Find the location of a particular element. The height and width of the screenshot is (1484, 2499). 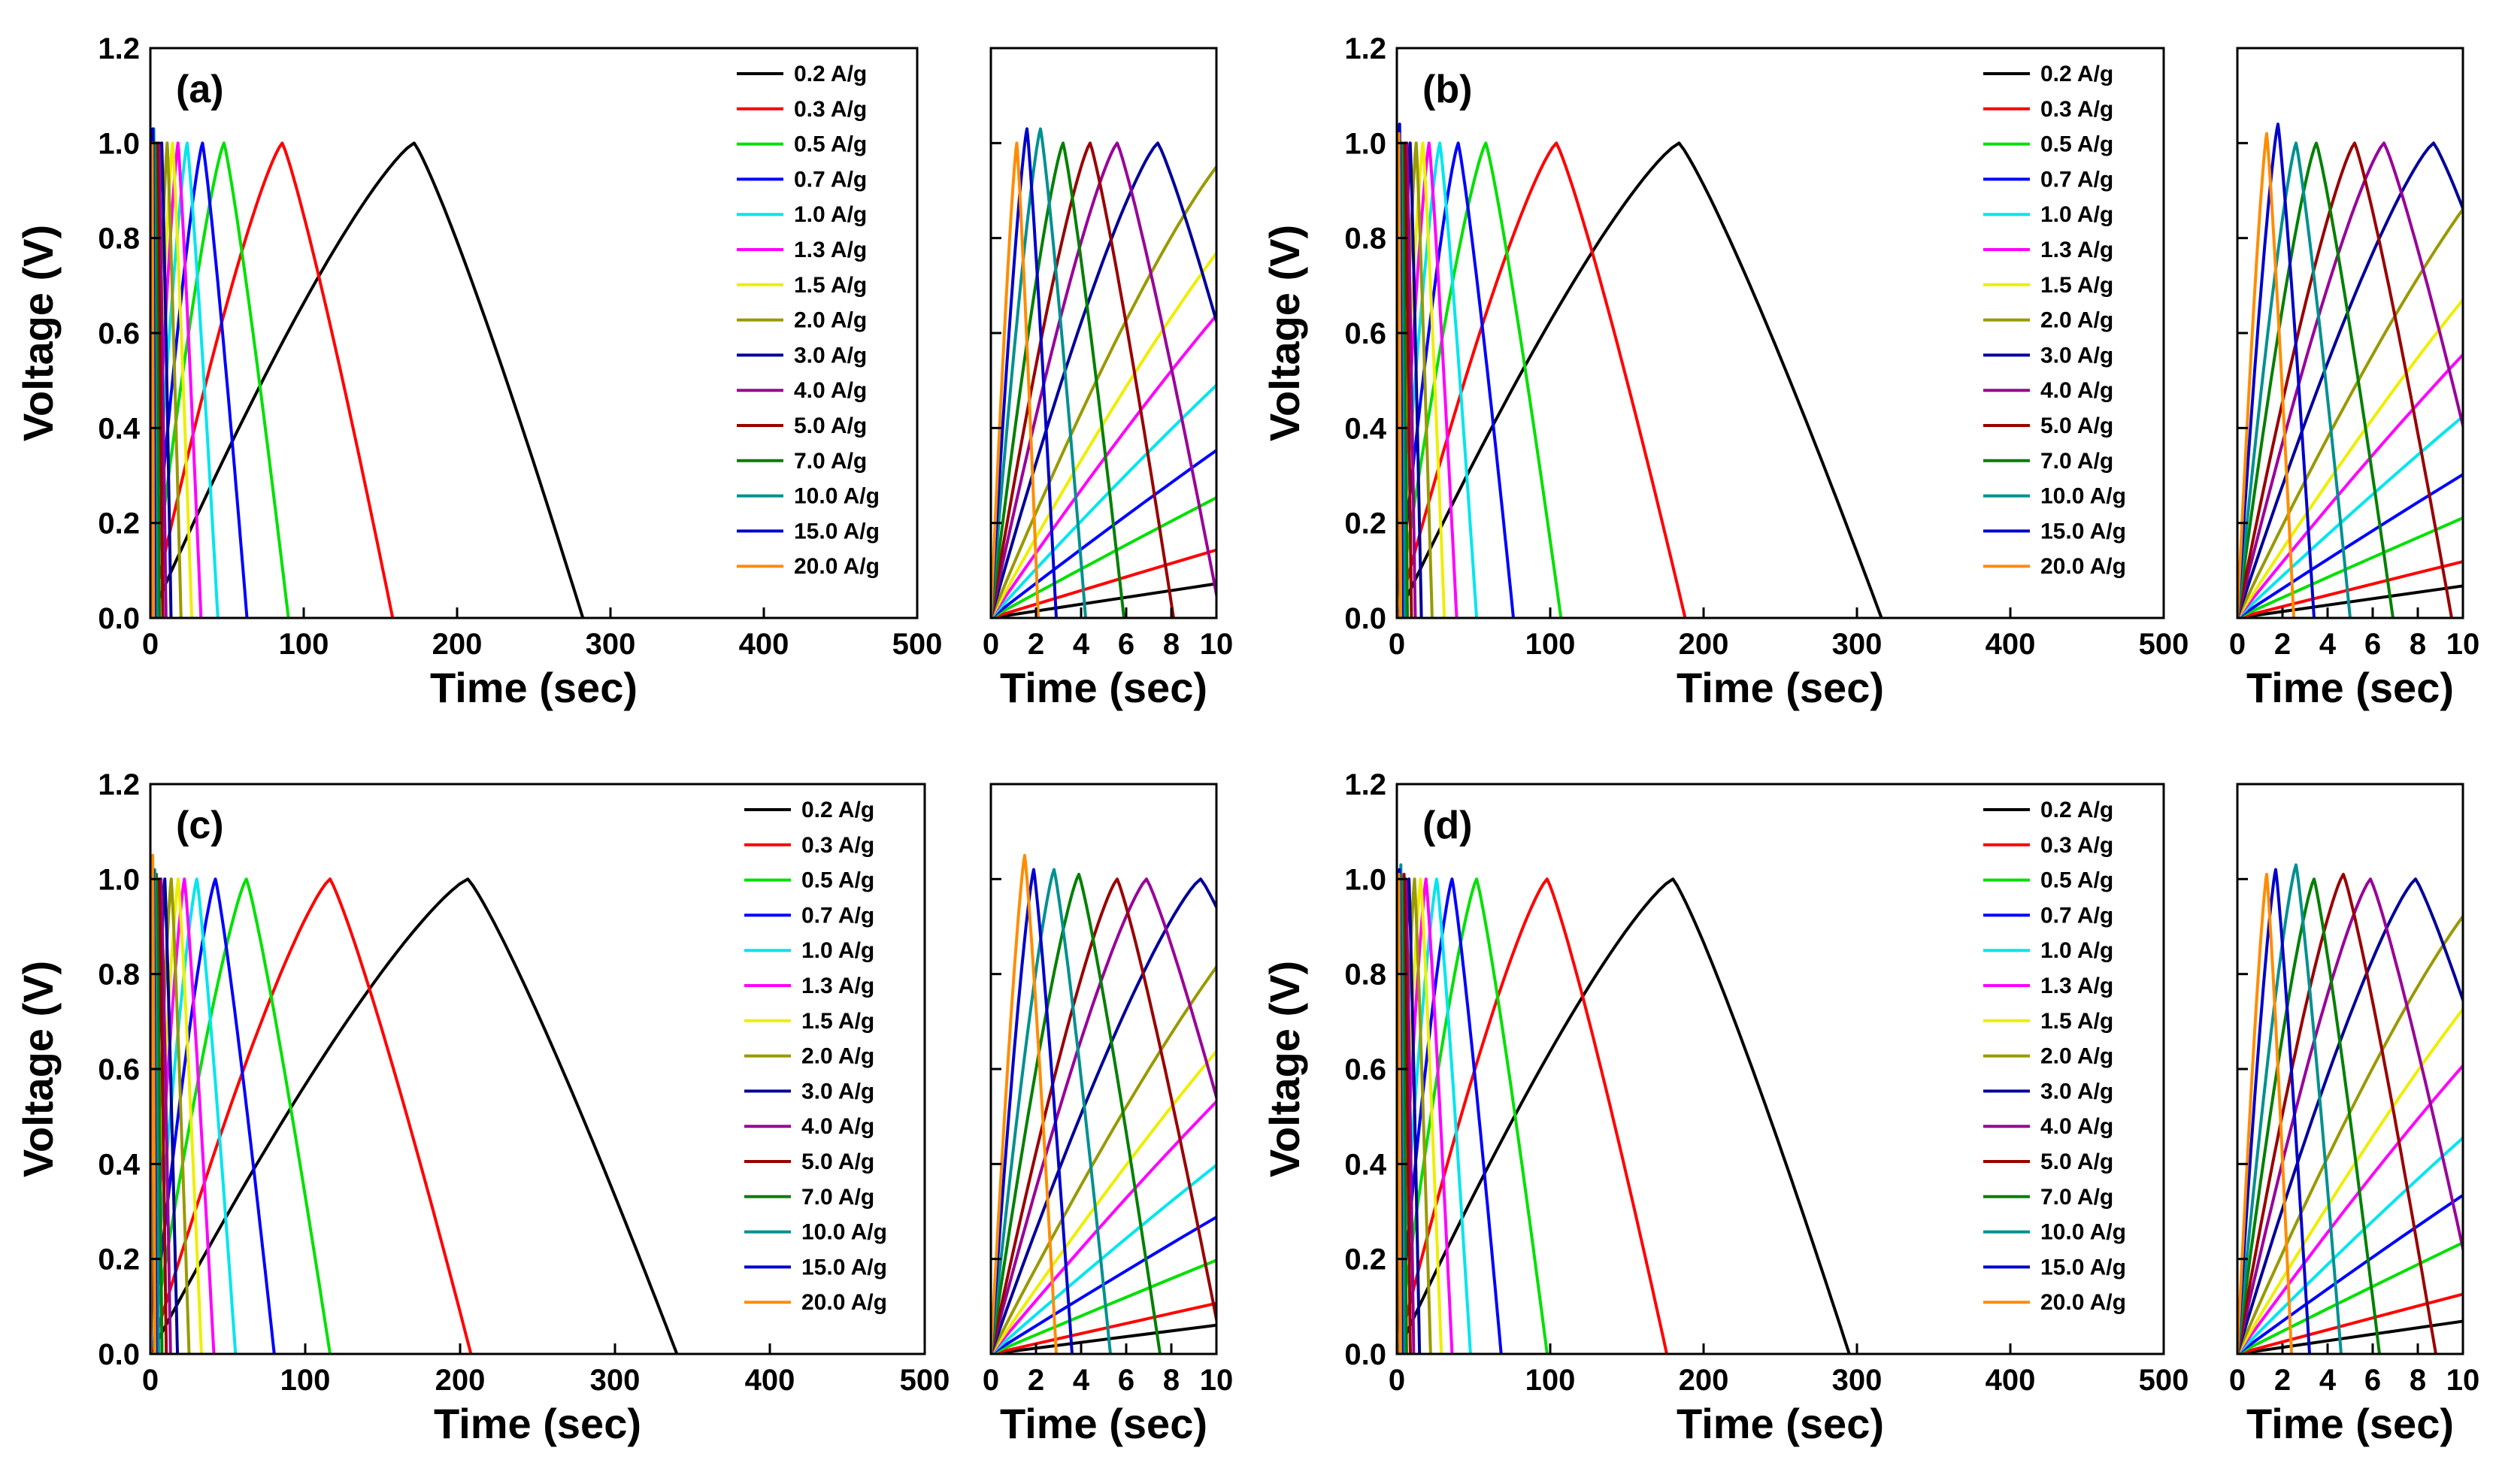

series-line-1-0-a-g is located at coordinates (2350, 516).